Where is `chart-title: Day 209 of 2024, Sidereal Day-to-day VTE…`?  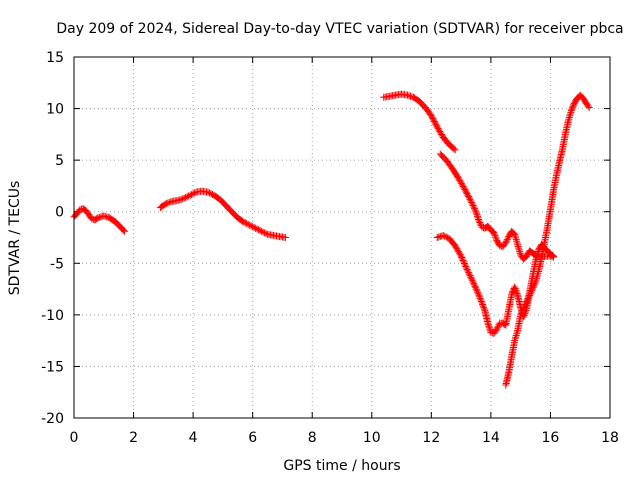 chart-title: Day 209 of 2024, Sidereal Day-to-day VTE… is located at coordinates (339, 29).